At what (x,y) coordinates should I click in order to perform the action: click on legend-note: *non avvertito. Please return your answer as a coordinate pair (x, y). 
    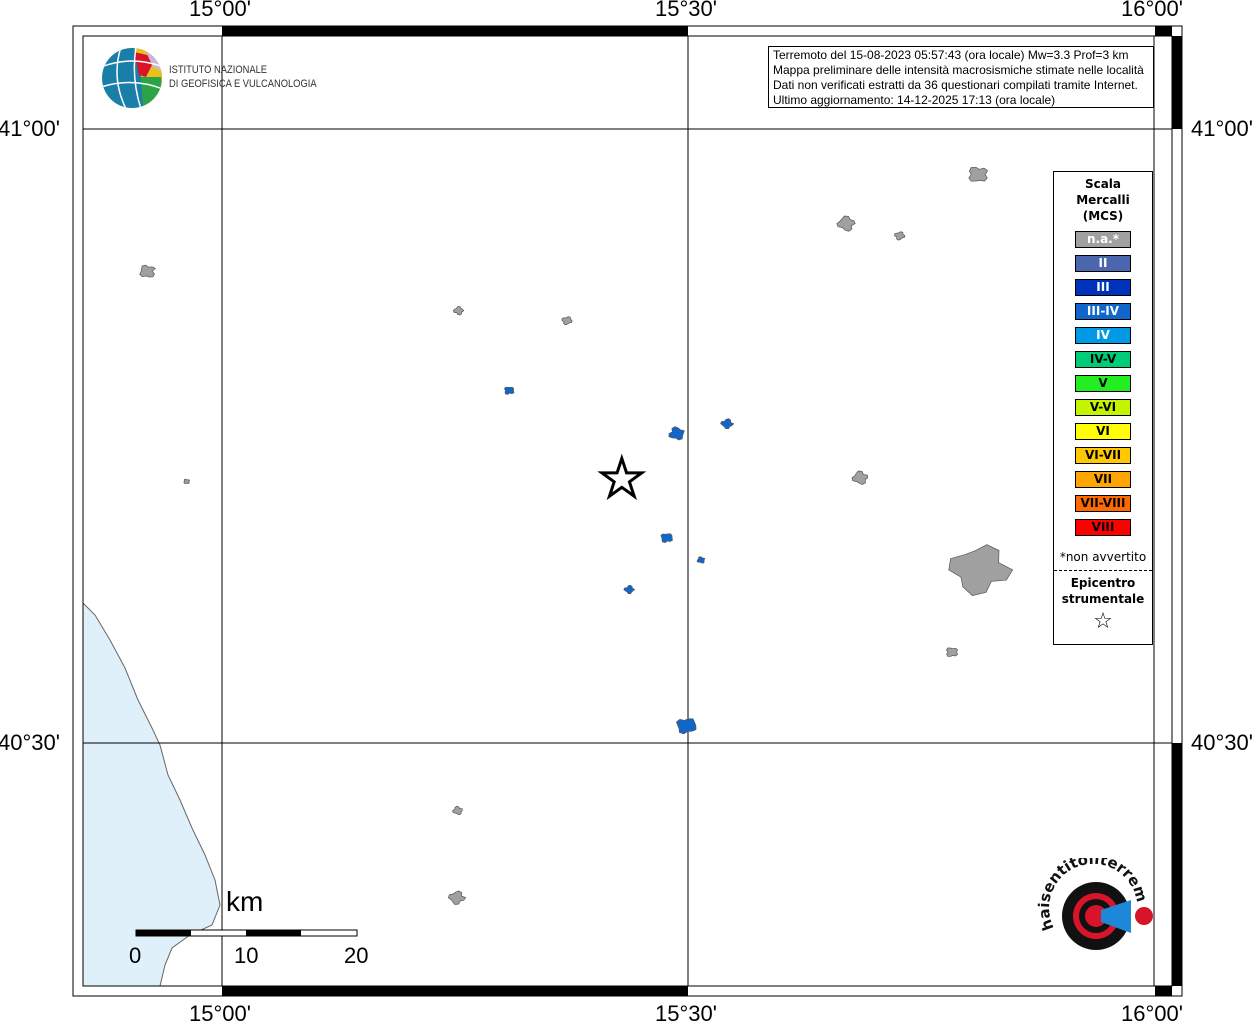
    Looking at the image, I should click on (1103, 557).